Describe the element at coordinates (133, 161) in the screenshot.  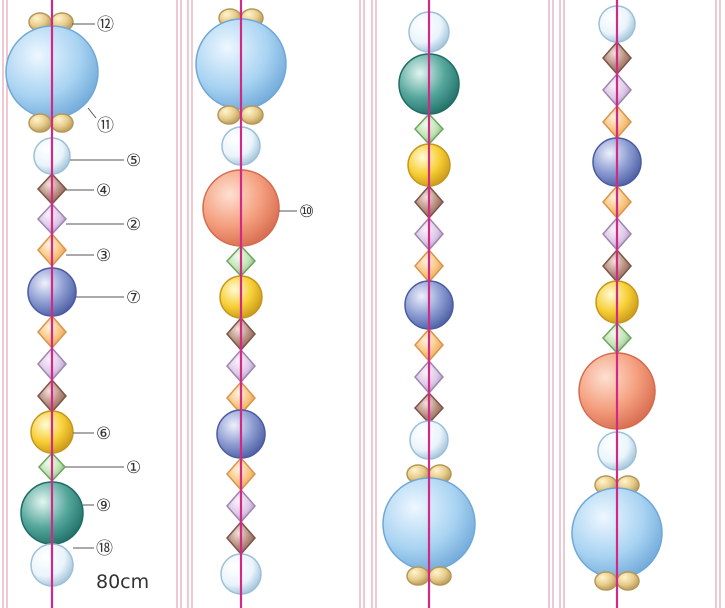
I see `label-5: ⑤` at that location.